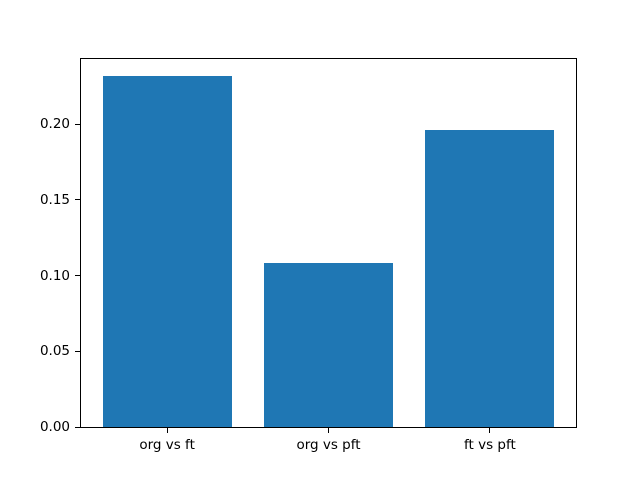  I want to click on x-tick-label-org-vs-ft: org vs ft, so click(167, 445).